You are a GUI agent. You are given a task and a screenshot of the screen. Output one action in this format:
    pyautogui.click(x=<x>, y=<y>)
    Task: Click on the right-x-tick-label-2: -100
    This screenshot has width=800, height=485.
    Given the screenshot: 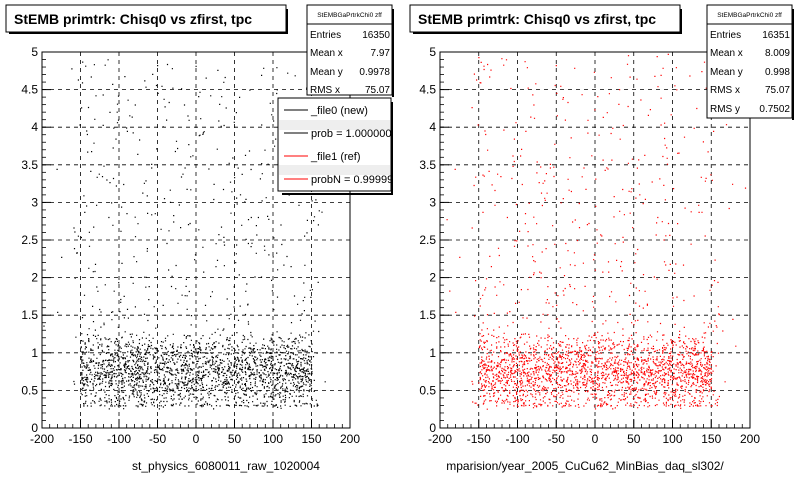 What is the action you would take?
    pyautogui.click(x=517, y=439)
    